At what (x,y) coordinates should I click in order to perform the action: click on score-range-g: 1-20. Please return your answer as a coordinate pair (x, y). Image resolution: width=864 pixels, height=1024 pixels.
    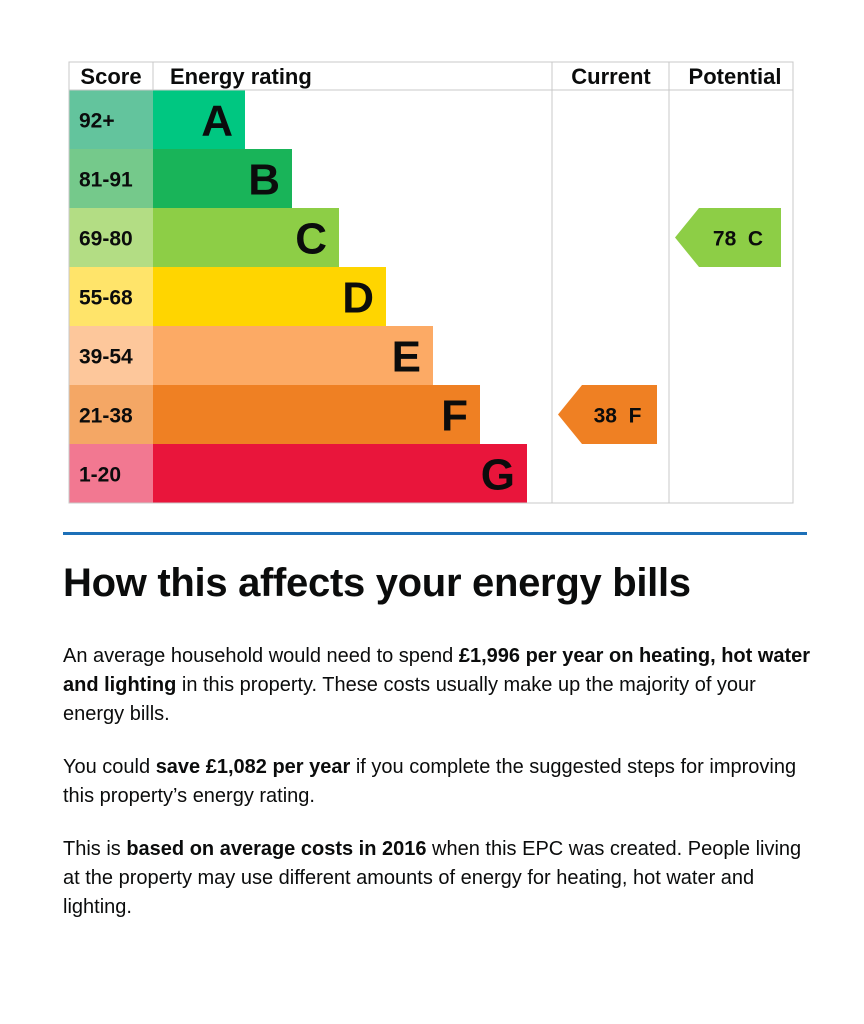
    Looking at the image, I should click on (100, 475).